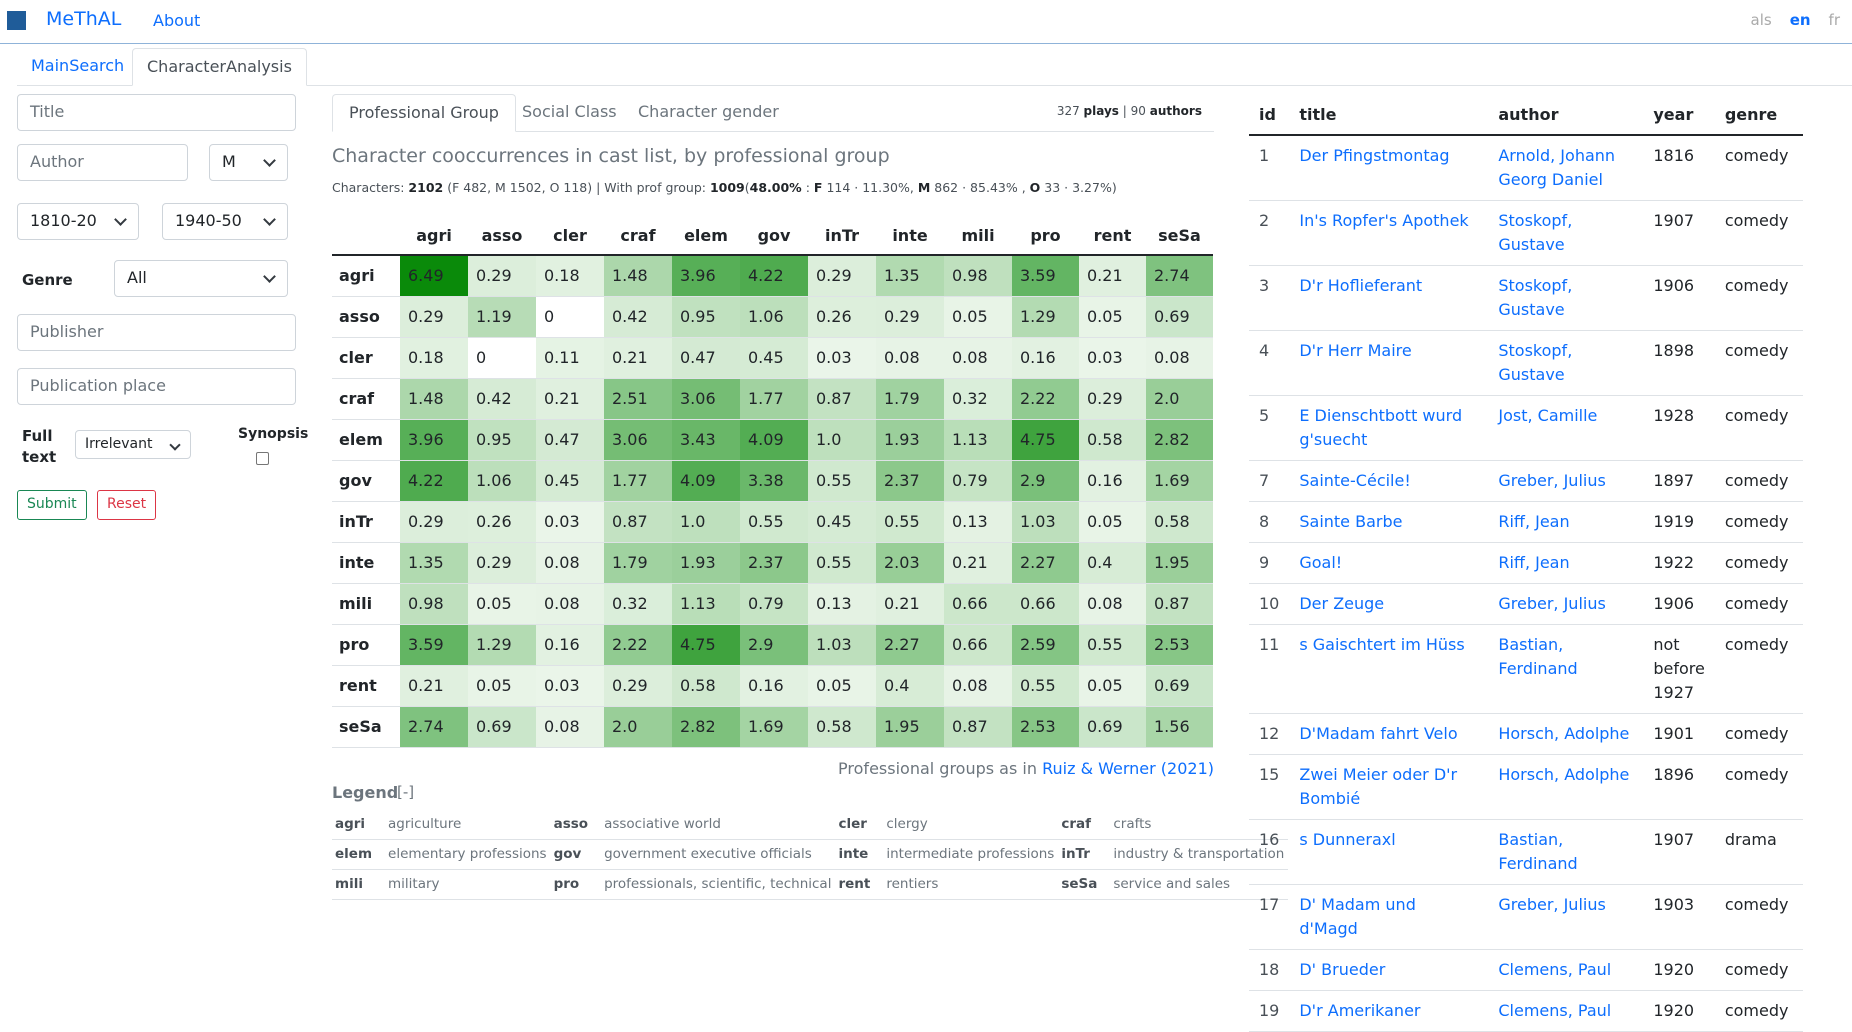  What do you see at coordinates (1566, 428) in the screenshot?
I see `play-author-link: Jost, Camille` at bounding box center [1566, 428].